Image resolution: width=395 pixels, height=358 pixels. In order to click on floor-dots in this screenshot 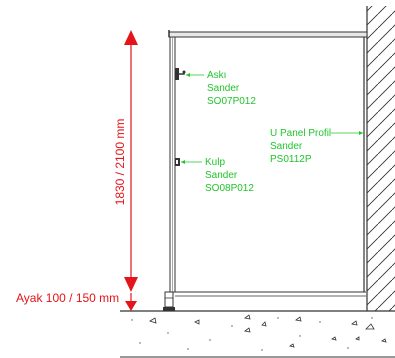, I will do `click(252, 334)`.